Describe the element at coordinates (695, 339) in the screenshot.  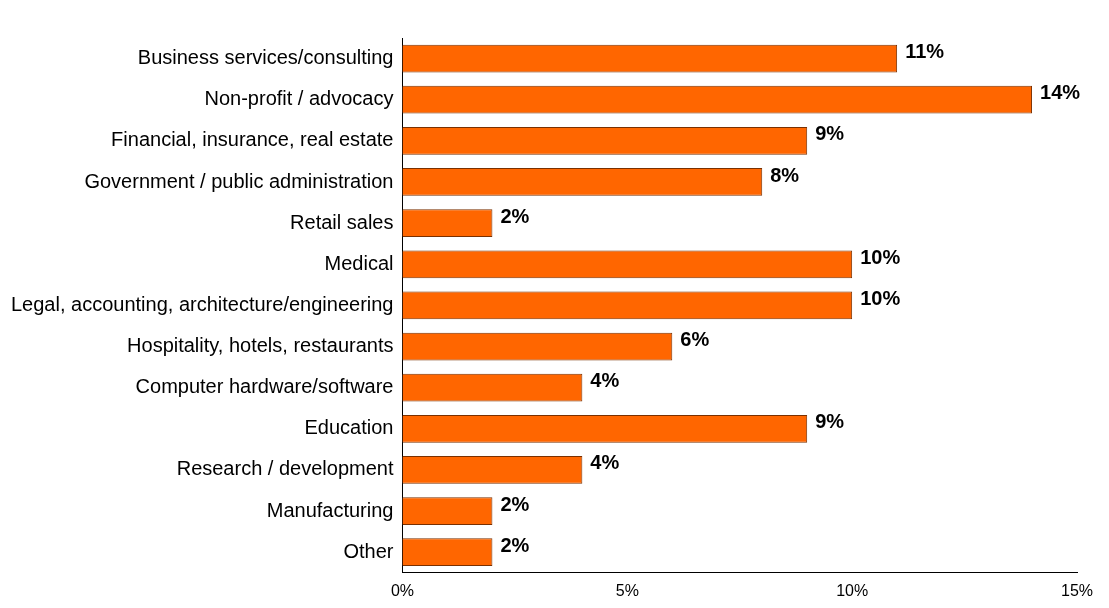
I see `data-label: 6%` at that location.